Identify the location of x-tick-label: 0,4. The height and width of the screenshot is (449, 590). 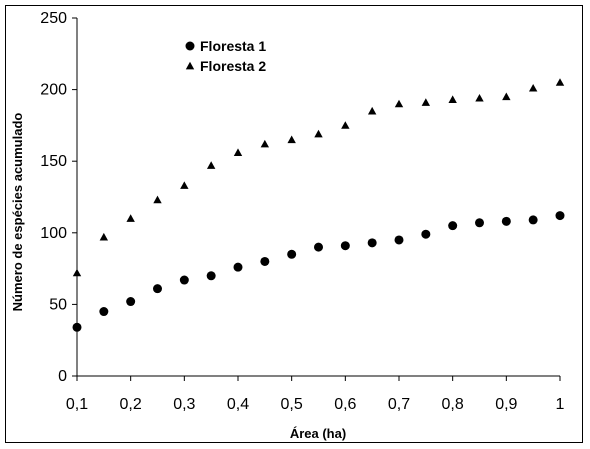
(238, 404).